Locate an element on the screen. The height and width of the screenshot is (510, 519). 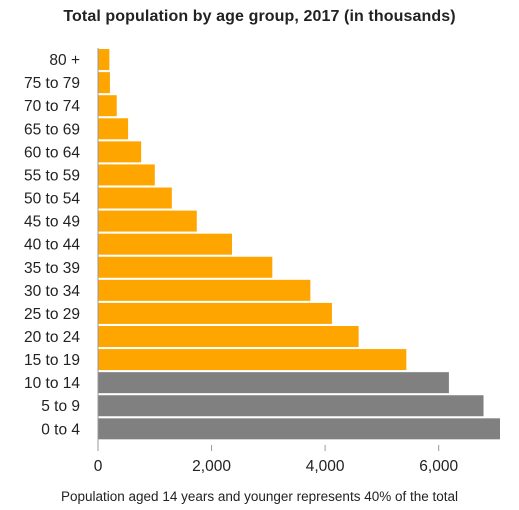
x-tick-label: 0 is located at coordinates (98, 466).